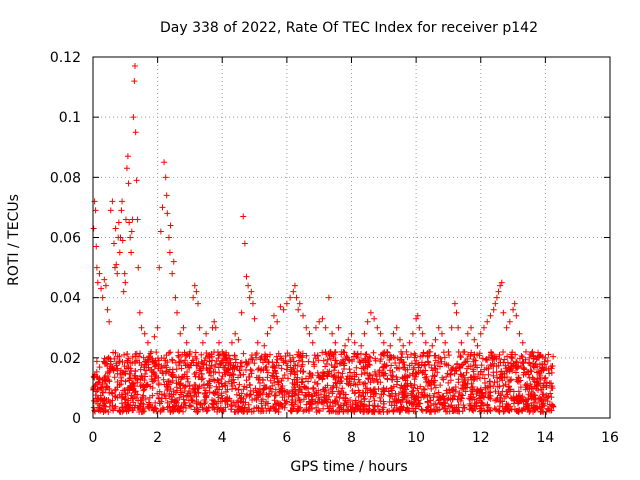  Describe the element at coordinates (416, 438) in the screenshot. I see `x-tick-label: 10` at that location.